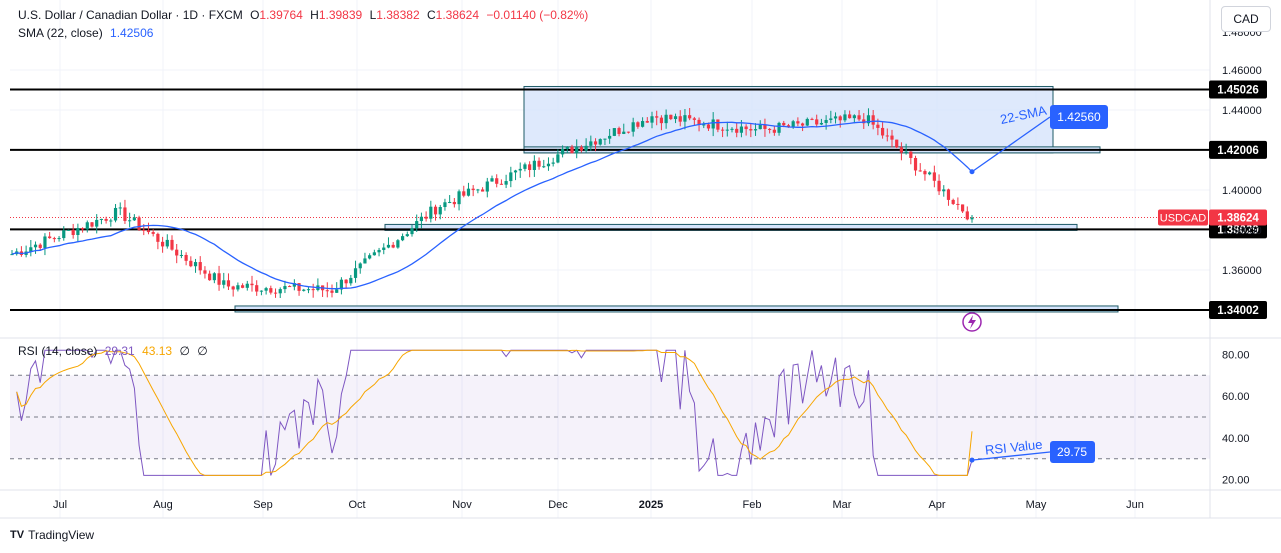 The image size is (1281, 553). Describe the element at coordinates (61, 535) in the screenshot. I see `brand-name: TradingView` at that location.